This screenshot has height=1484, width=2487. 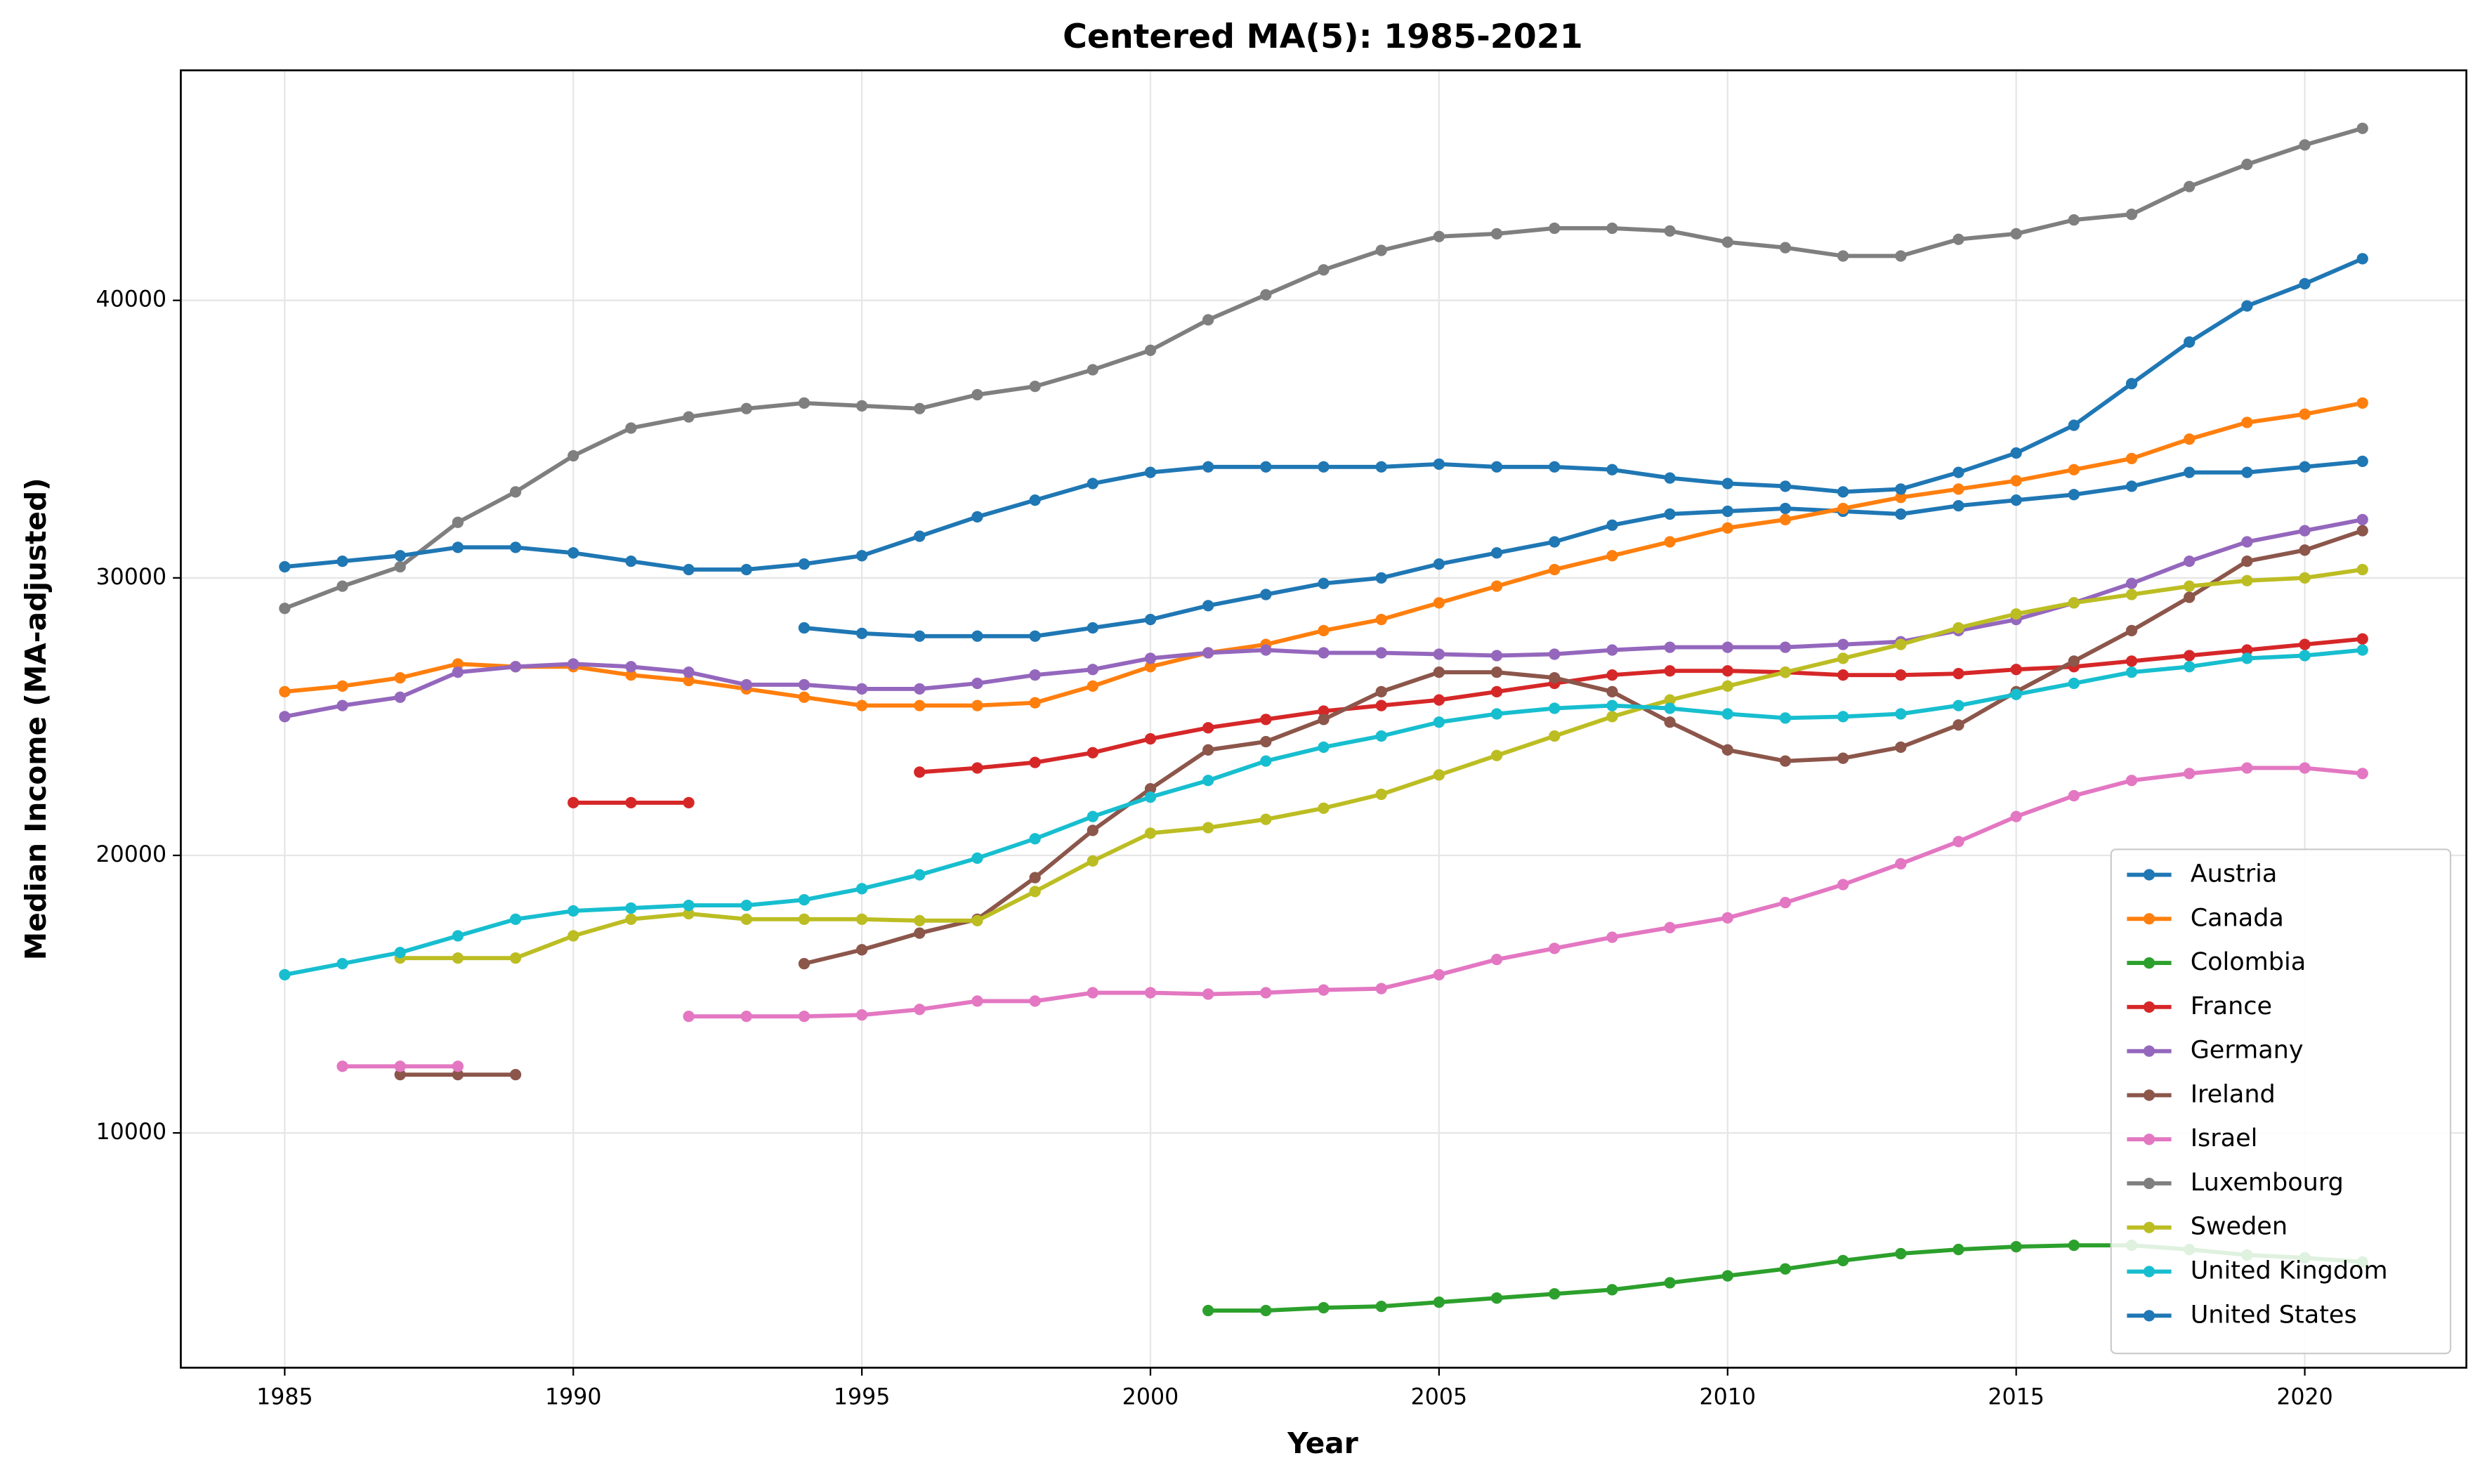 I want to click on x-tick-label: 2020, so click(x=2304, y=1397).